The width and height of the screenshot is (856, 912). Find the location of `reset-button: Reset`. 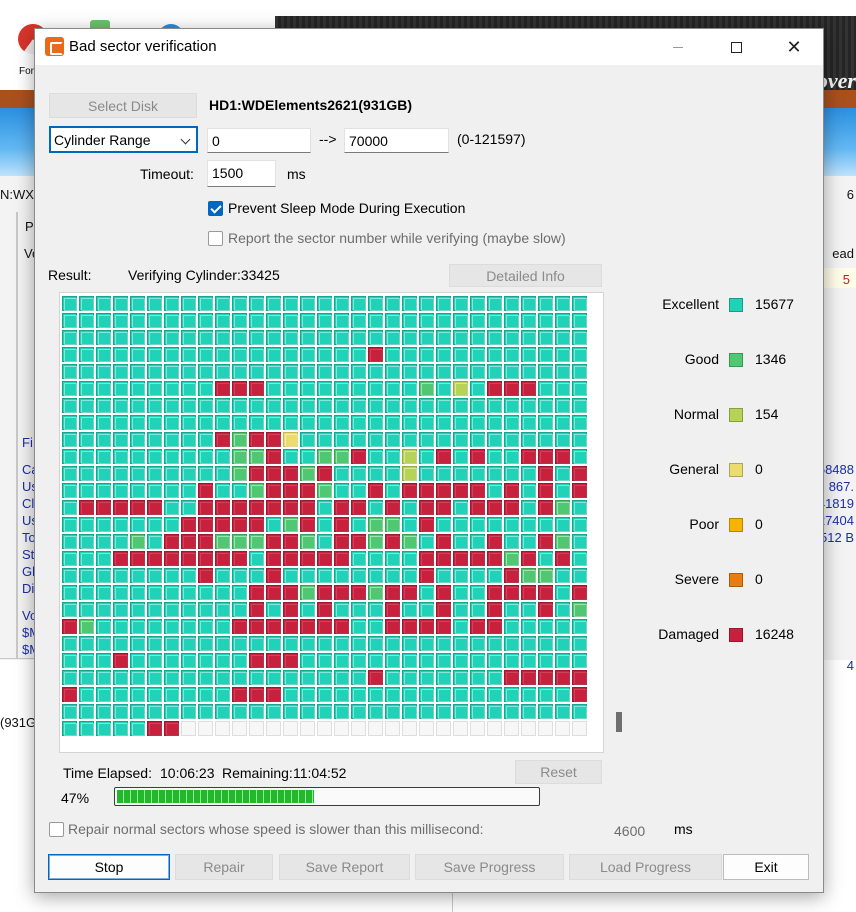

reset-button: Reset is located at coordinates (558, 772).